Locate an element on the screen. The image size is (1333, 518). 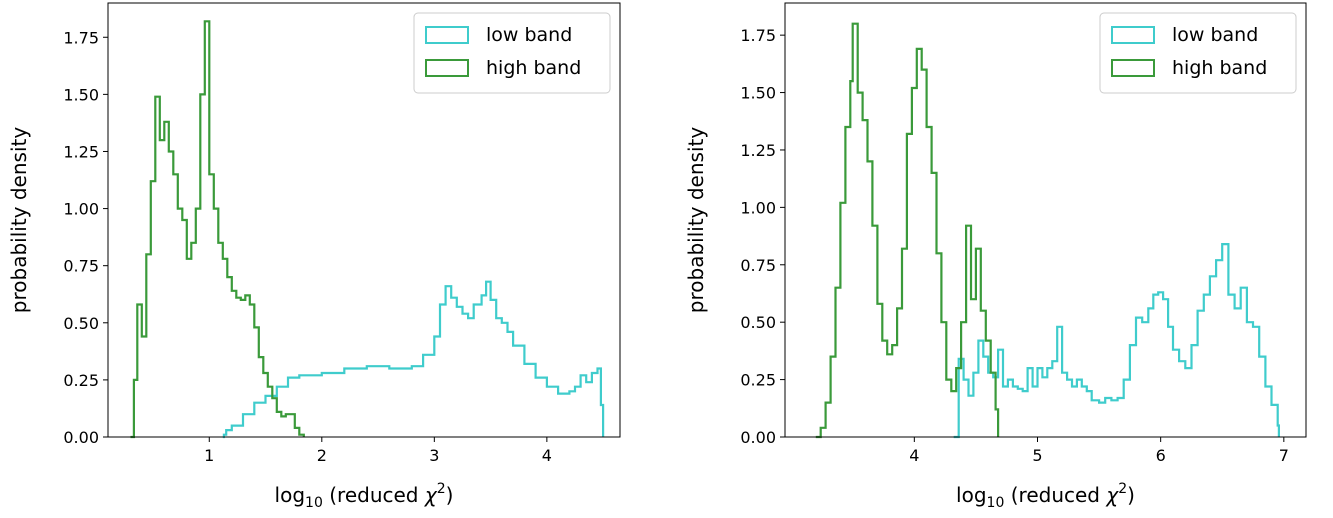
x-tick-label: 3 is located at coordinates (434, 455).